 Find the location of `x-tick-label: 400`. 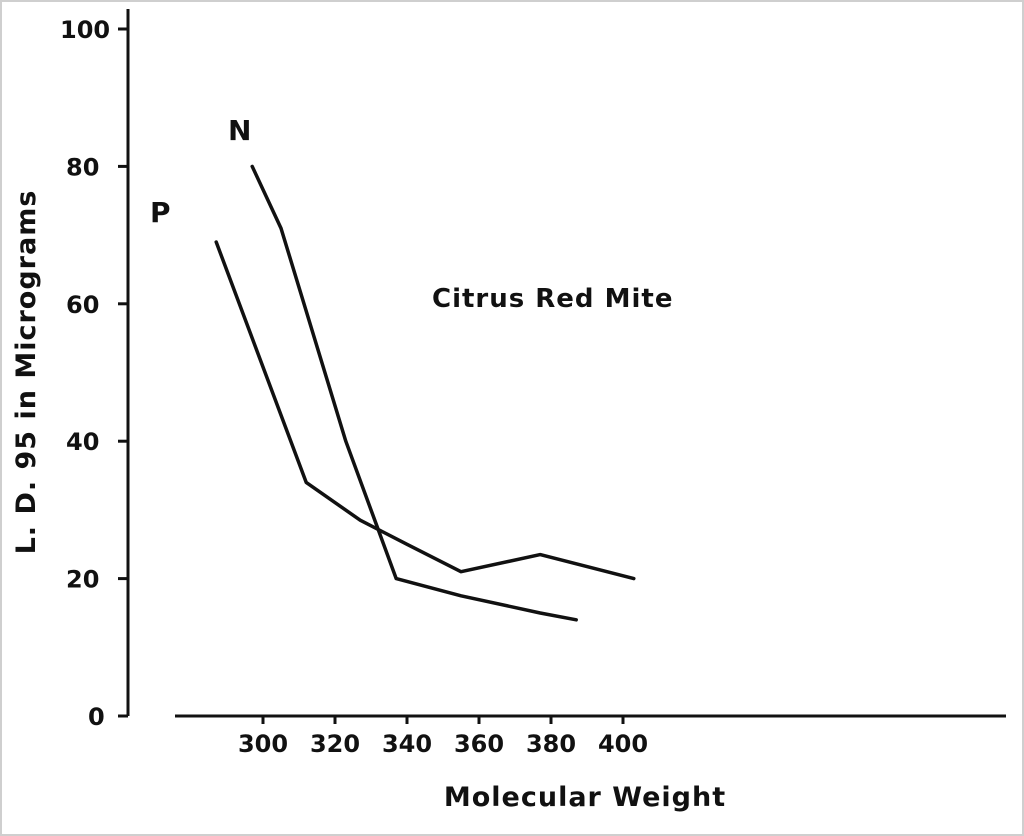

x-tick-label: 400 is located at coordinates (623, 744).